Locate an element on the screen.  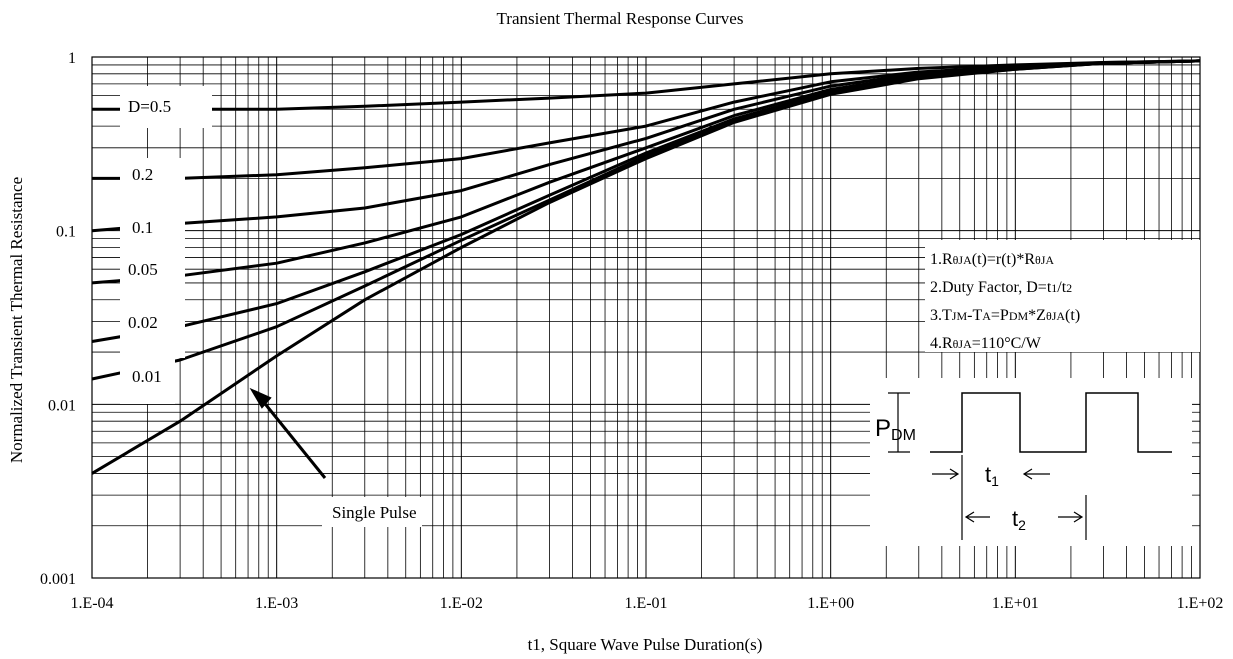
y-axis-label: Normalized Transient Thermal Resistance is located at coordinates (16, 320).